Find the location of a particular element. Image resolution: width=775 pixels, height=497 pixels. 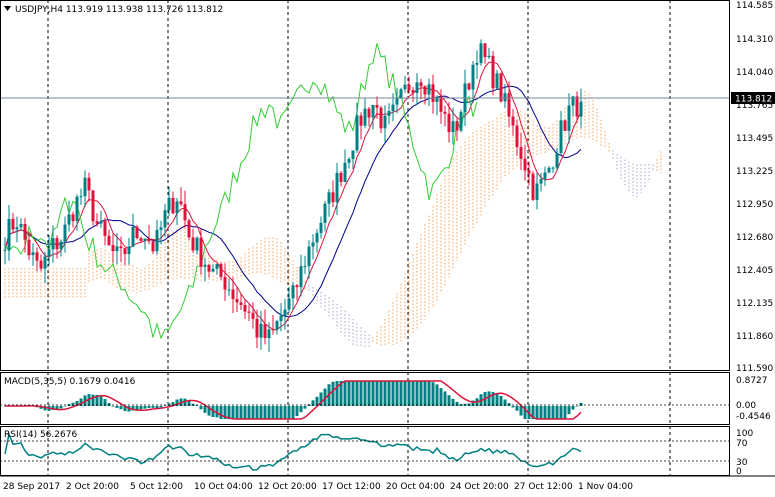

time-axis-label: 17 Oct 12:00 is located at coordinates (351, 487).